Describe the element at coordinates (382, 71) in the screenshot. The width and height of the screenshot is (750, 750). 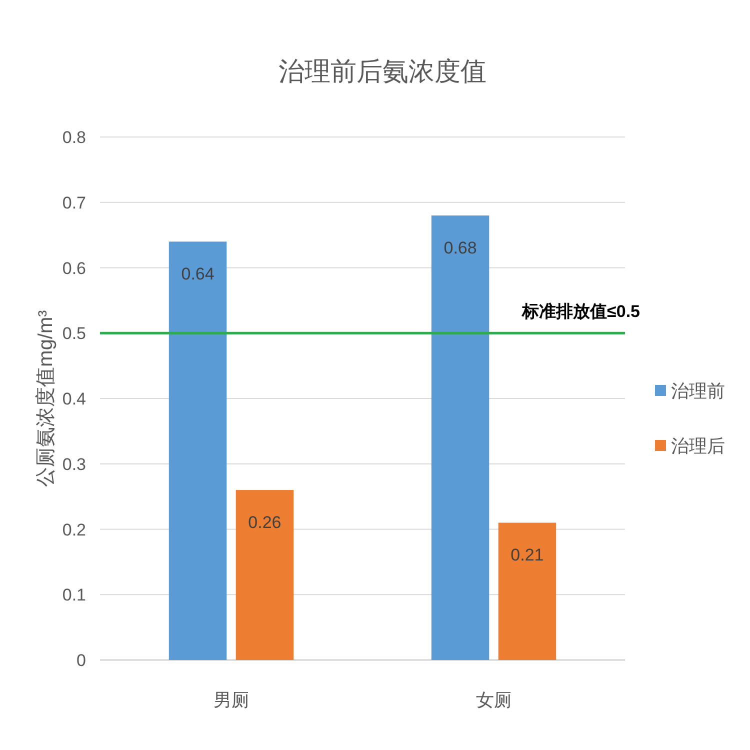
I see `title: 治理前后氨浓度值` at that location.